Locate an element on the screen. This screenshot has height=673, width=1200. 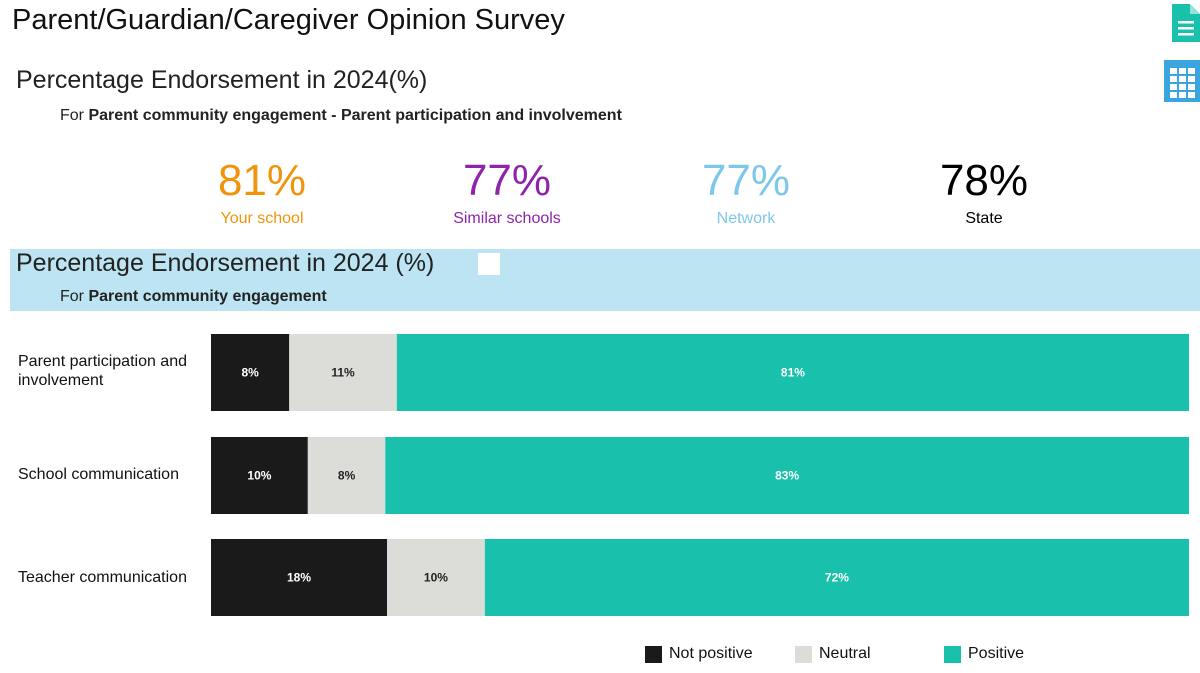
kpi-label: State is located at coordinates (984, 218).